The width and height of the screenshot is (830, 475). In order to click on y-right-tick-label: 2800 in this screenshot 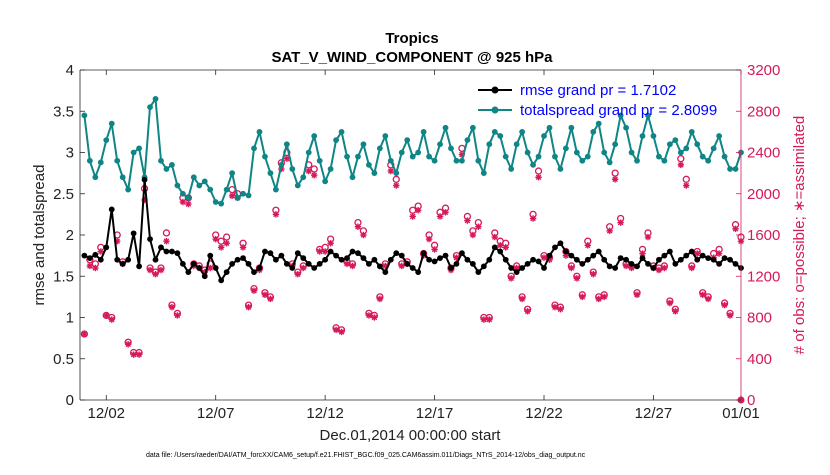, I will do `click(763, 111)`.